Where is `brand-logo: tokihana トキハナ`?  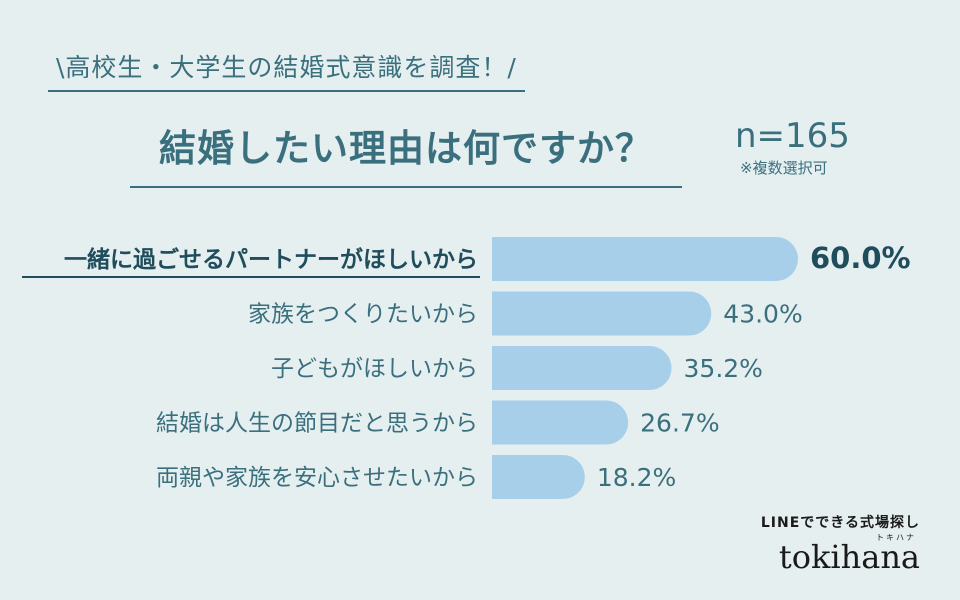 brand-logo: tokihana トキハナ is located at coordinates (840, 554).